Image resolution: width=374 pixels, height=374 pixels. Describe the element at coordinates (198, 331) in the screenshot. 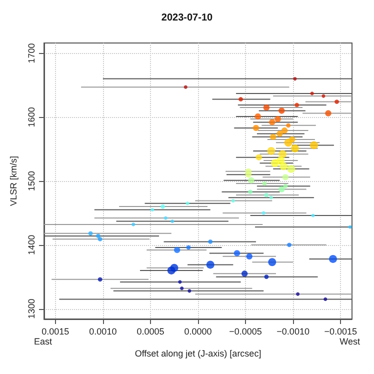

I see `x-tick-label: 0.0000` at that location.